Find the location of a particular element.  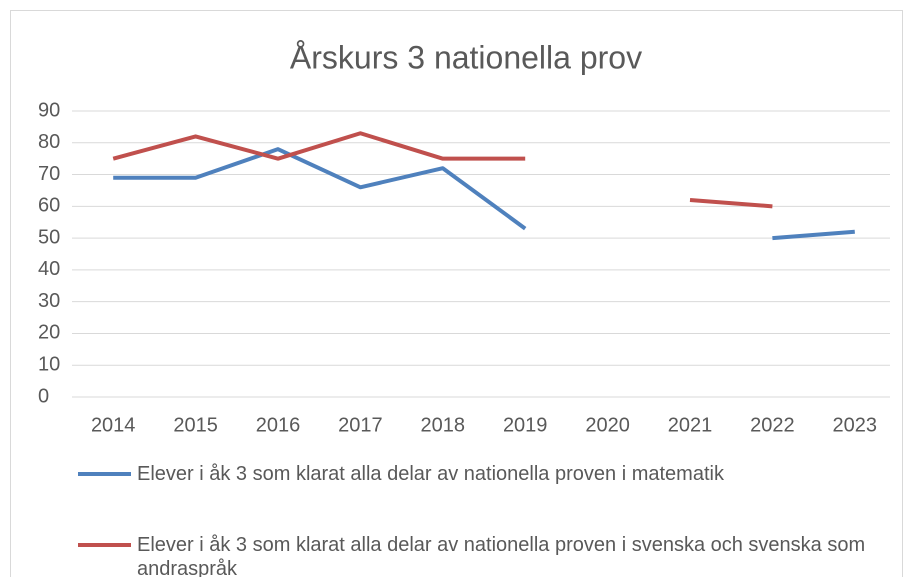

y-tick-label: 30 is located at coordinates (49, 301).